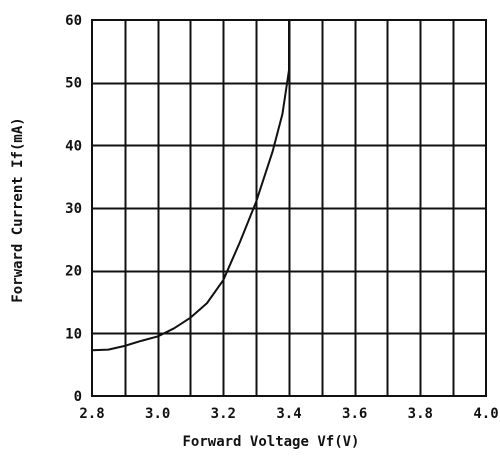 This screenshot has width=500, height=459. What do you see at coordinates (18, 209) in the screenshot?
I see `y-axis-label: Forward Current If(mA)` at bounding box center [18, 209].